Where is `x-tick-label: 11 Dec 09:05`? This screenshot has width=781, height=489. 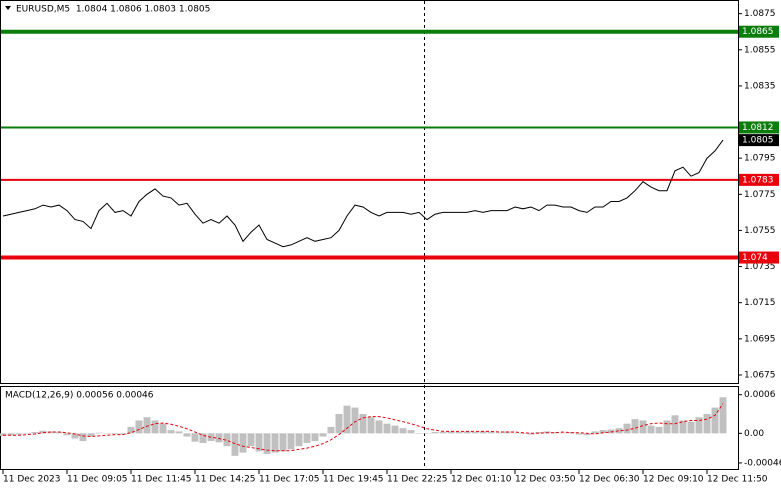
x-tick-label: 11 Dec 09:05 is located at coordinates (97, 480).